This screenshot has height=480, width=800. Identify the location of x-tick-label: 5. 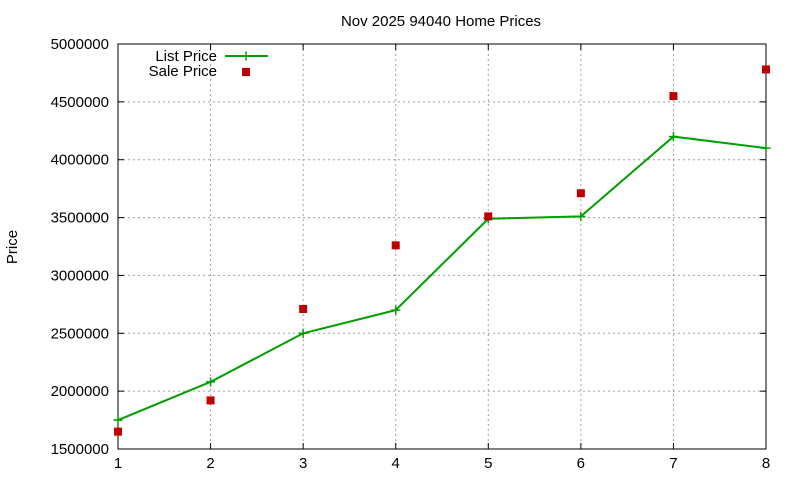
(488, 463).